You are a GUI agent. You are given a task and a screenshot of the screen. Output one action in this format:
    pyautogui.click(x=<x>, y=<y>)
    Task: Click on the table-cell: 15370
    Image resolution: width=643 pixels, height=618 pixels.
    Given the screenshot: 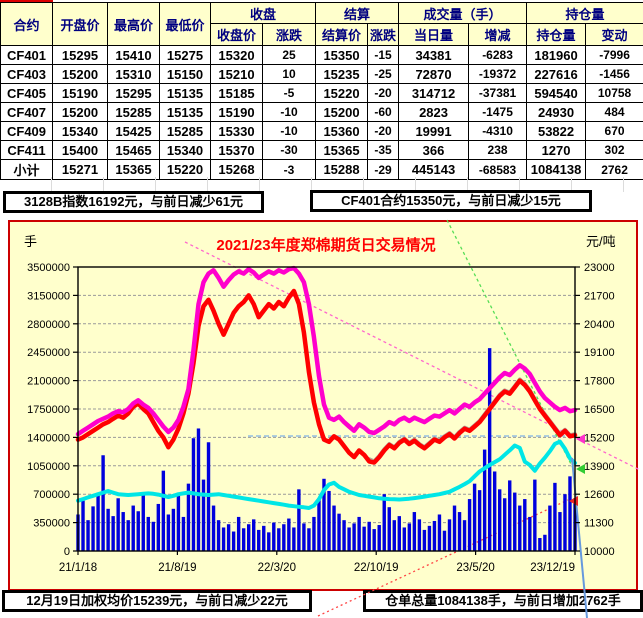 What is the action you would take?
    pyautogui.click(x=236, y=150)
    